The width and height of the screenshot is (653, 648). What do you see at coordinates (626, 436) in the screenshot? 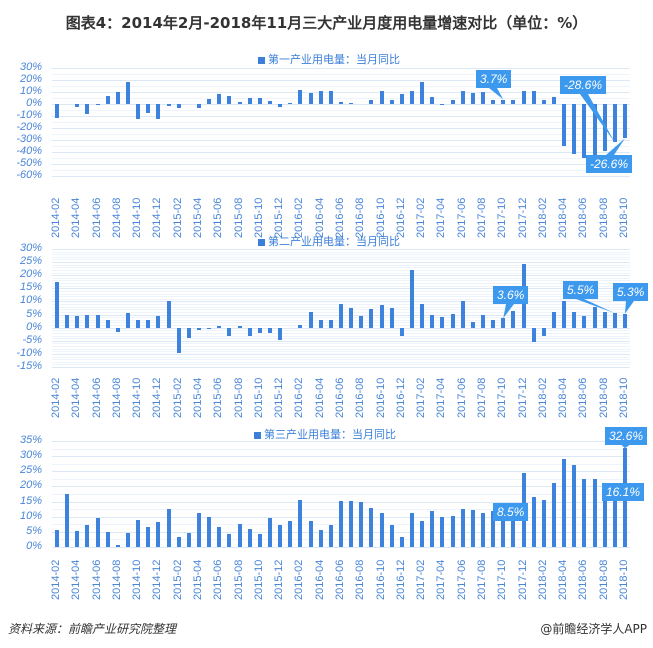
I see `data-callout: 32.6%` at bounding box center [626, 436].